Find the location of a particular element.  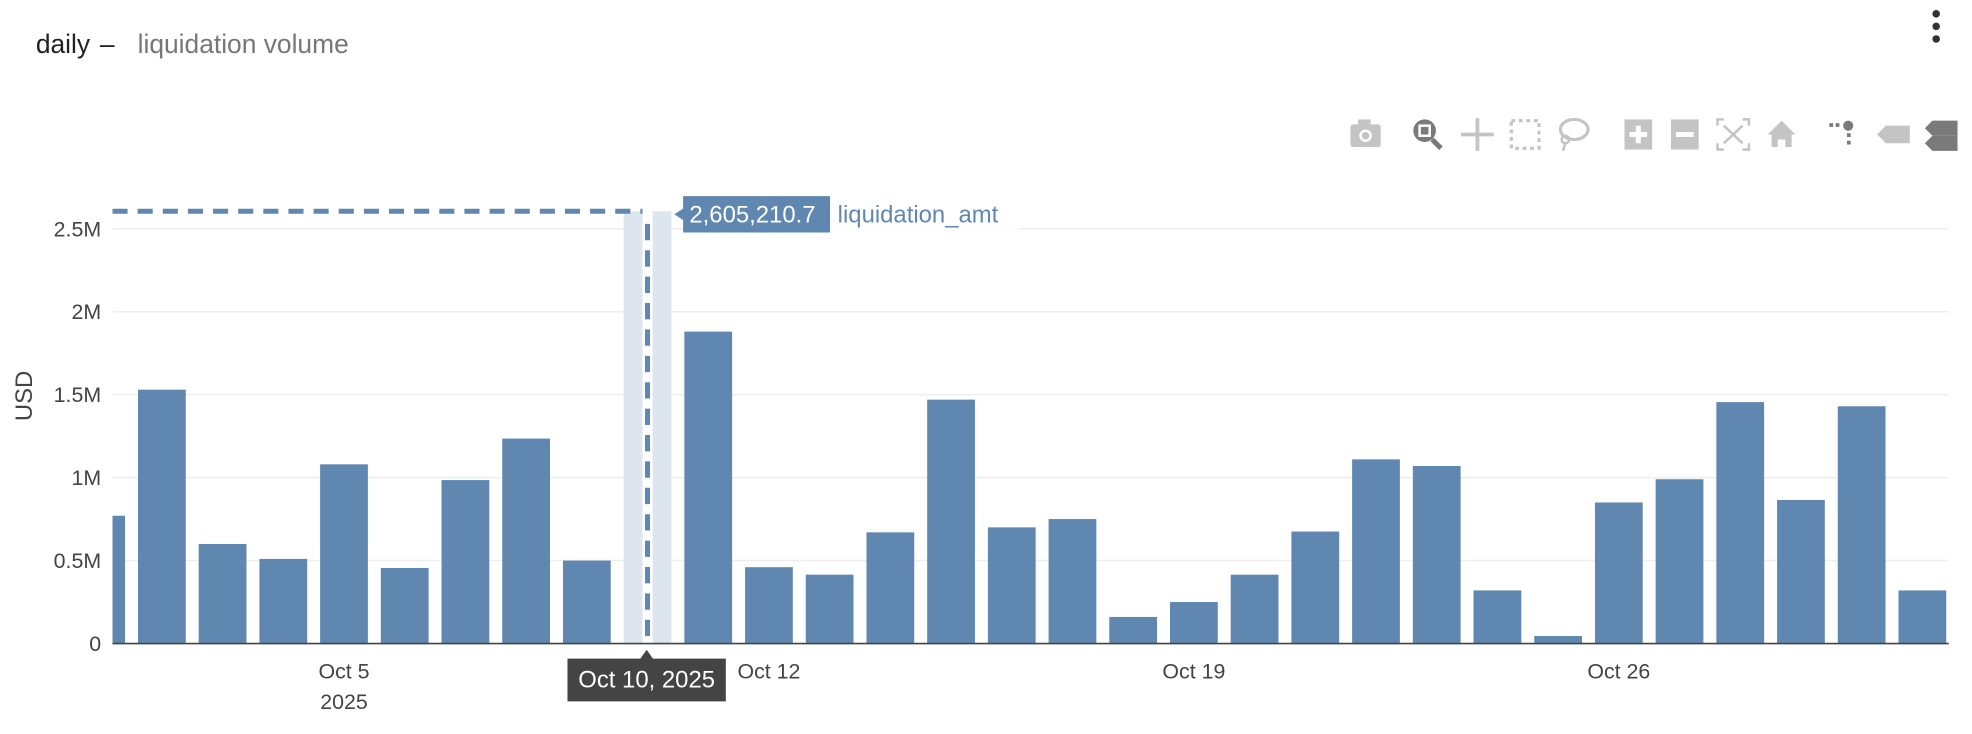

zoom-icon is located at coordinates (1428, 135).